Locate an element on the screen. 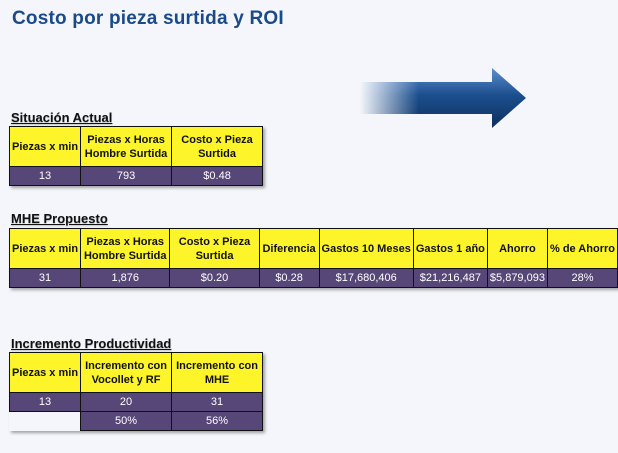  value-ahorro: $5,879,093 is located at coordinates (517, 278).